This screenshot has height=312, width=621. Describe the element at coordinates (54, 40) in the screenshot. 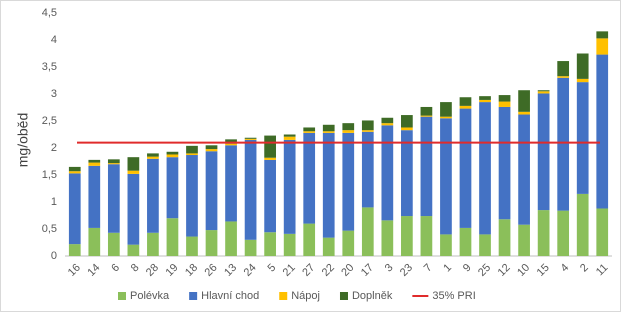

I see `y-tick-label: 4` at that location.